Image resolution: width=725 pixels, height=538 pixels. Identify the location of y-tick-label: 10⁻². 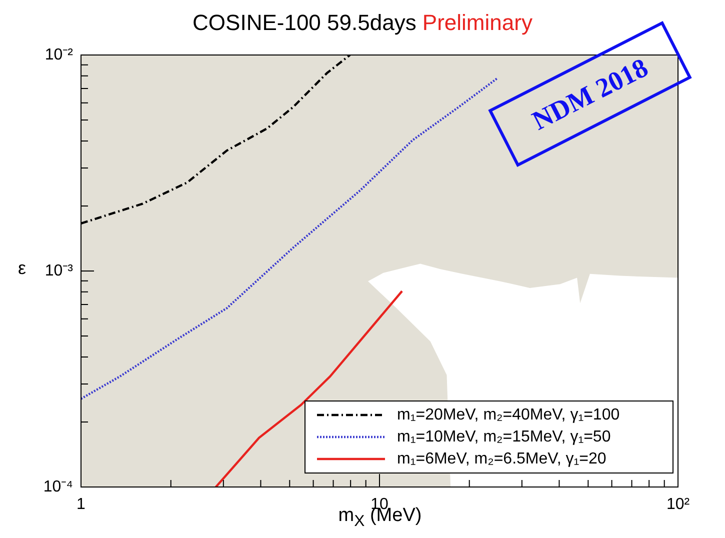
(59, 55).